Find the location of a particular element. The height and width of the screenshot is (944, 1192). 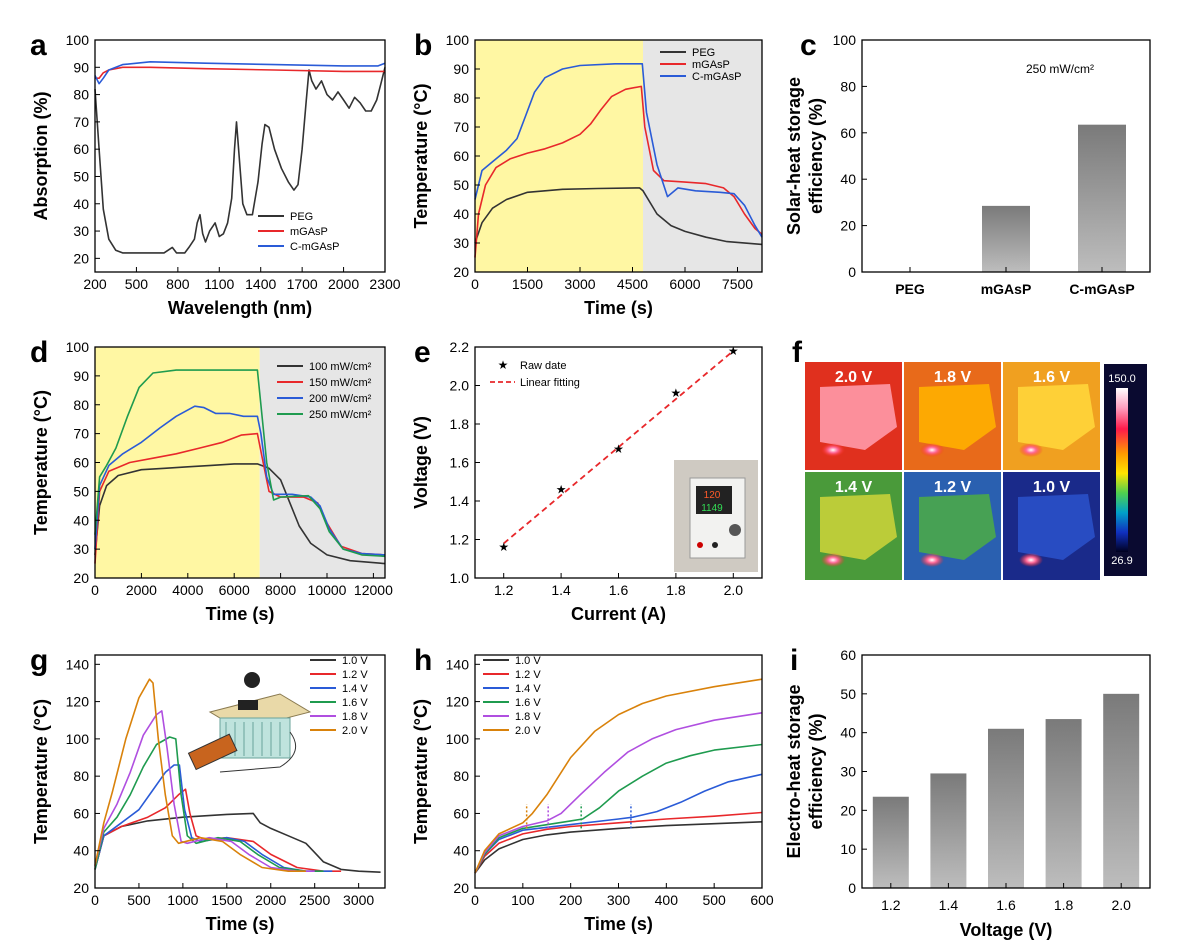

y-axis-label: Absorption (%) is located at coordinates (41, 156).